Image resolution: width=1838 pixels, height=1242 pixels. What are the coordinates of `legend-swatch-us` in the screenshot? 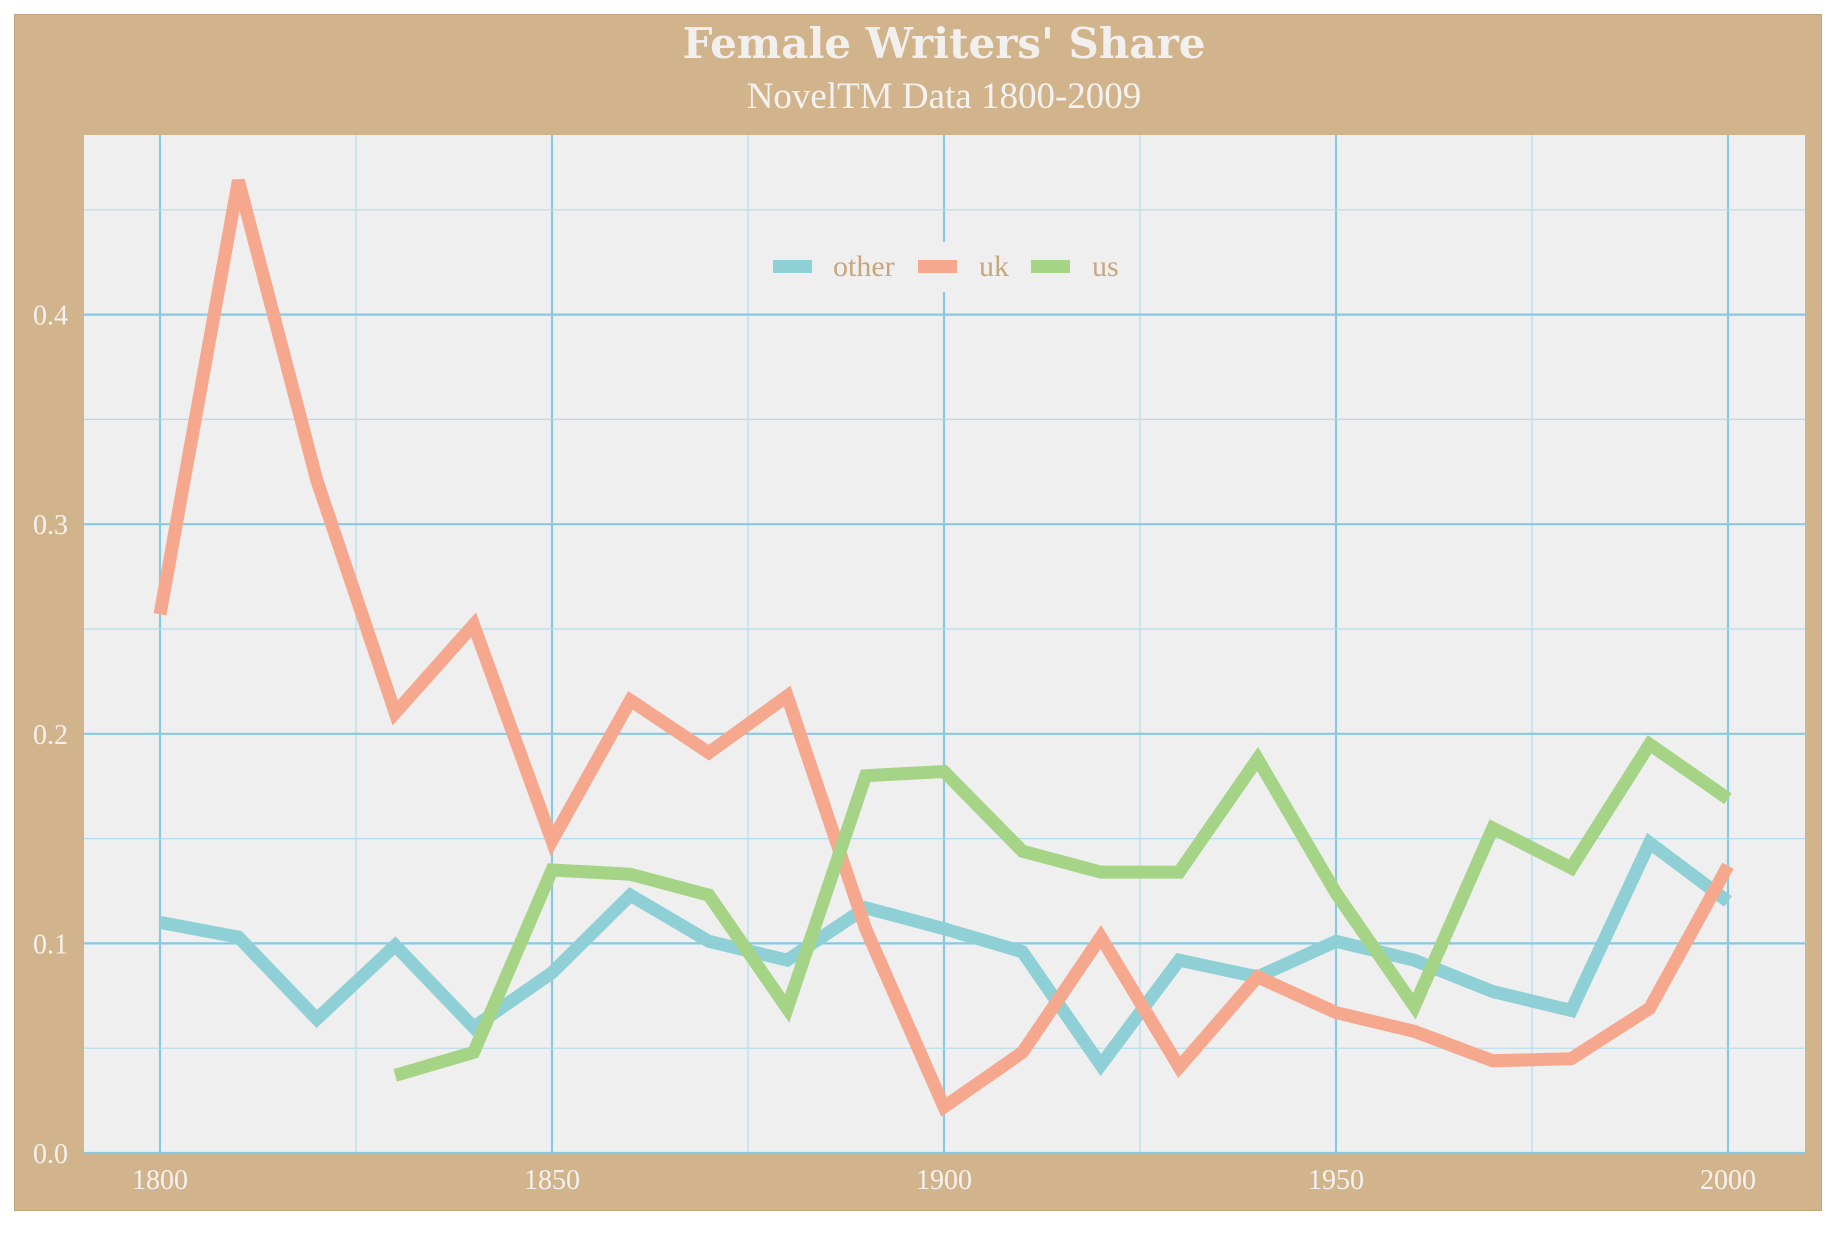 It's located at (1050, 266).